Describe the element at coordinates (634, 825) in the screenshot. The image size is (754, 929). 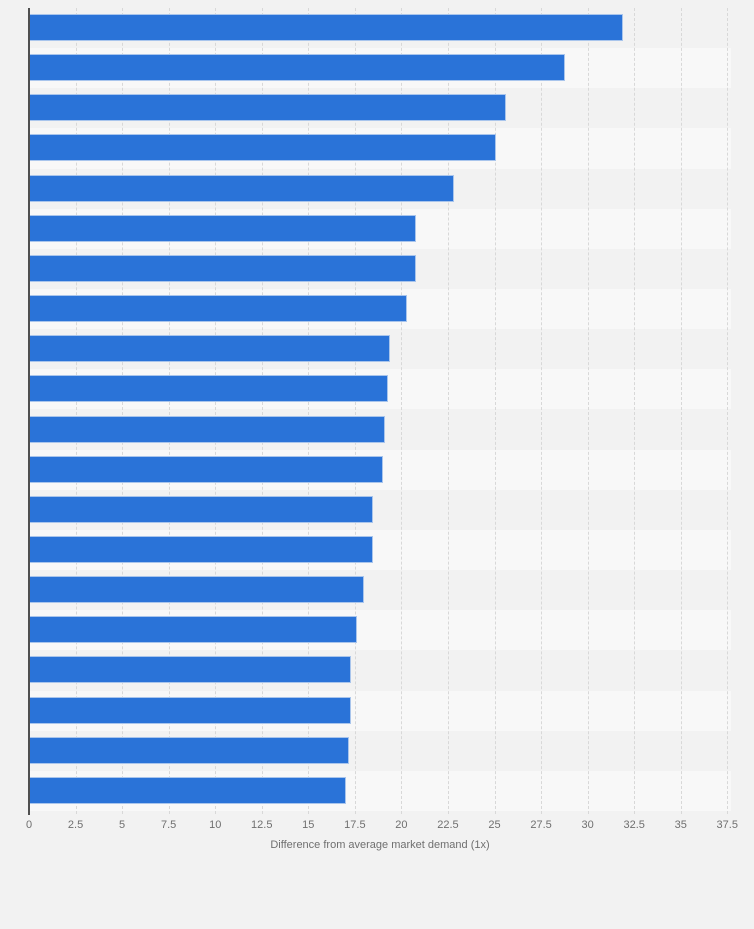
I see `x-tick-label: 32.5` at that location.